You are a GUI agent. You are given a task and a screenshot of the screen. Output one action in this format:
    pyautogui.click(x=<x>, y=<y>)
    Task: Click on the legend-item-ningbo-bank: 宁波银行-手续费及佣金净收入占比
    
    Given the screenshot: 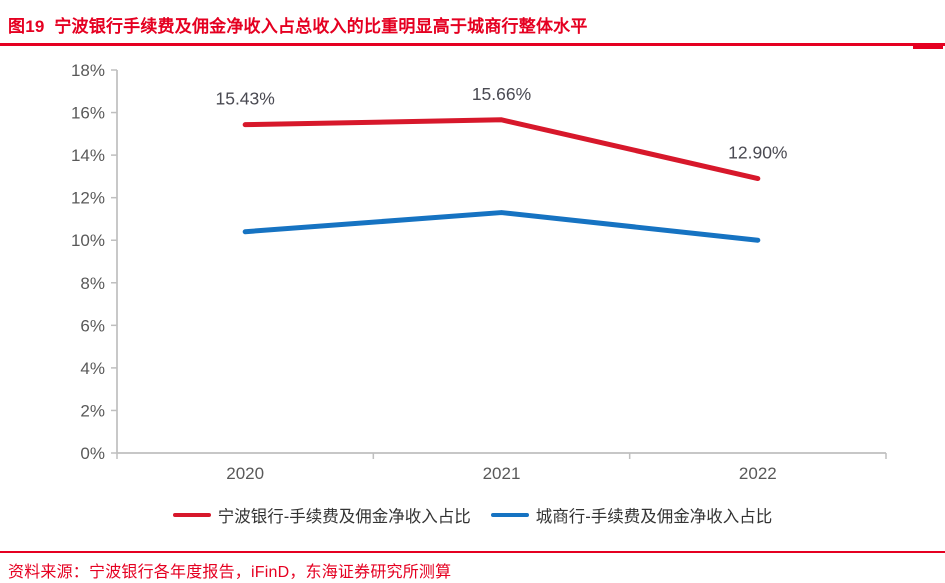 What is the action you would take?
    pyautogui.click(x=321, y=515)
    